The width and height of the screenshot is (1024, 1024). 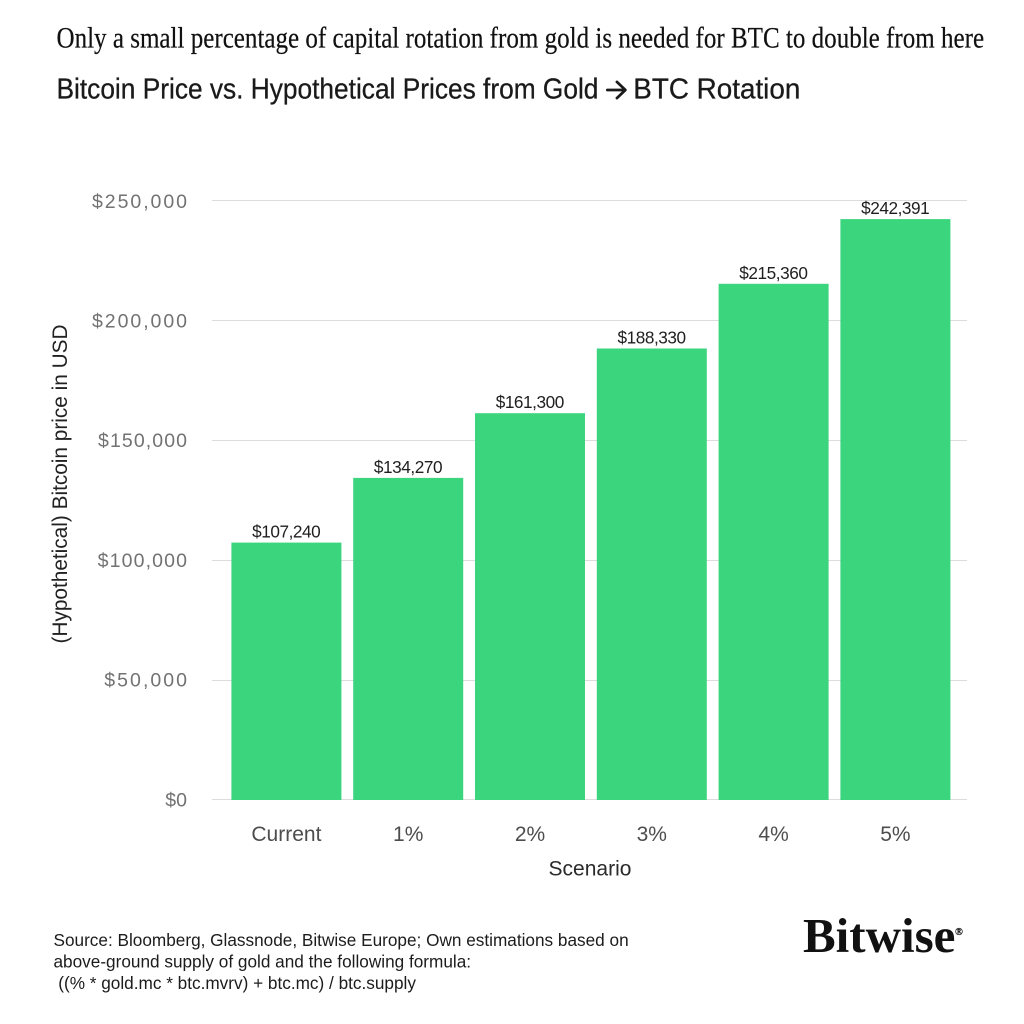 I want to click on svg-text: $250,000, so click(x=139, y=202).